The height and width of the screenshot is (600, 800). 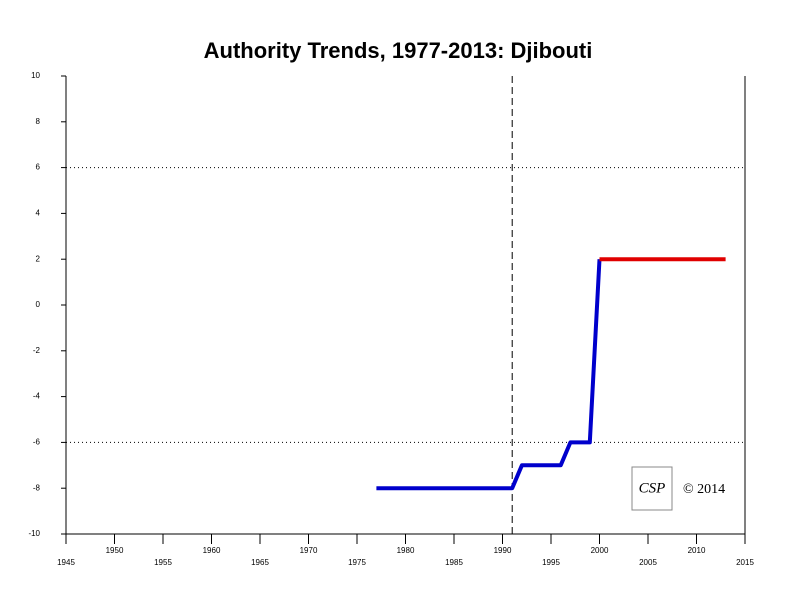 What do you see at coordinates (489, 375) in the screenshot?
I see `data-line` at bounding box center [489, 375].